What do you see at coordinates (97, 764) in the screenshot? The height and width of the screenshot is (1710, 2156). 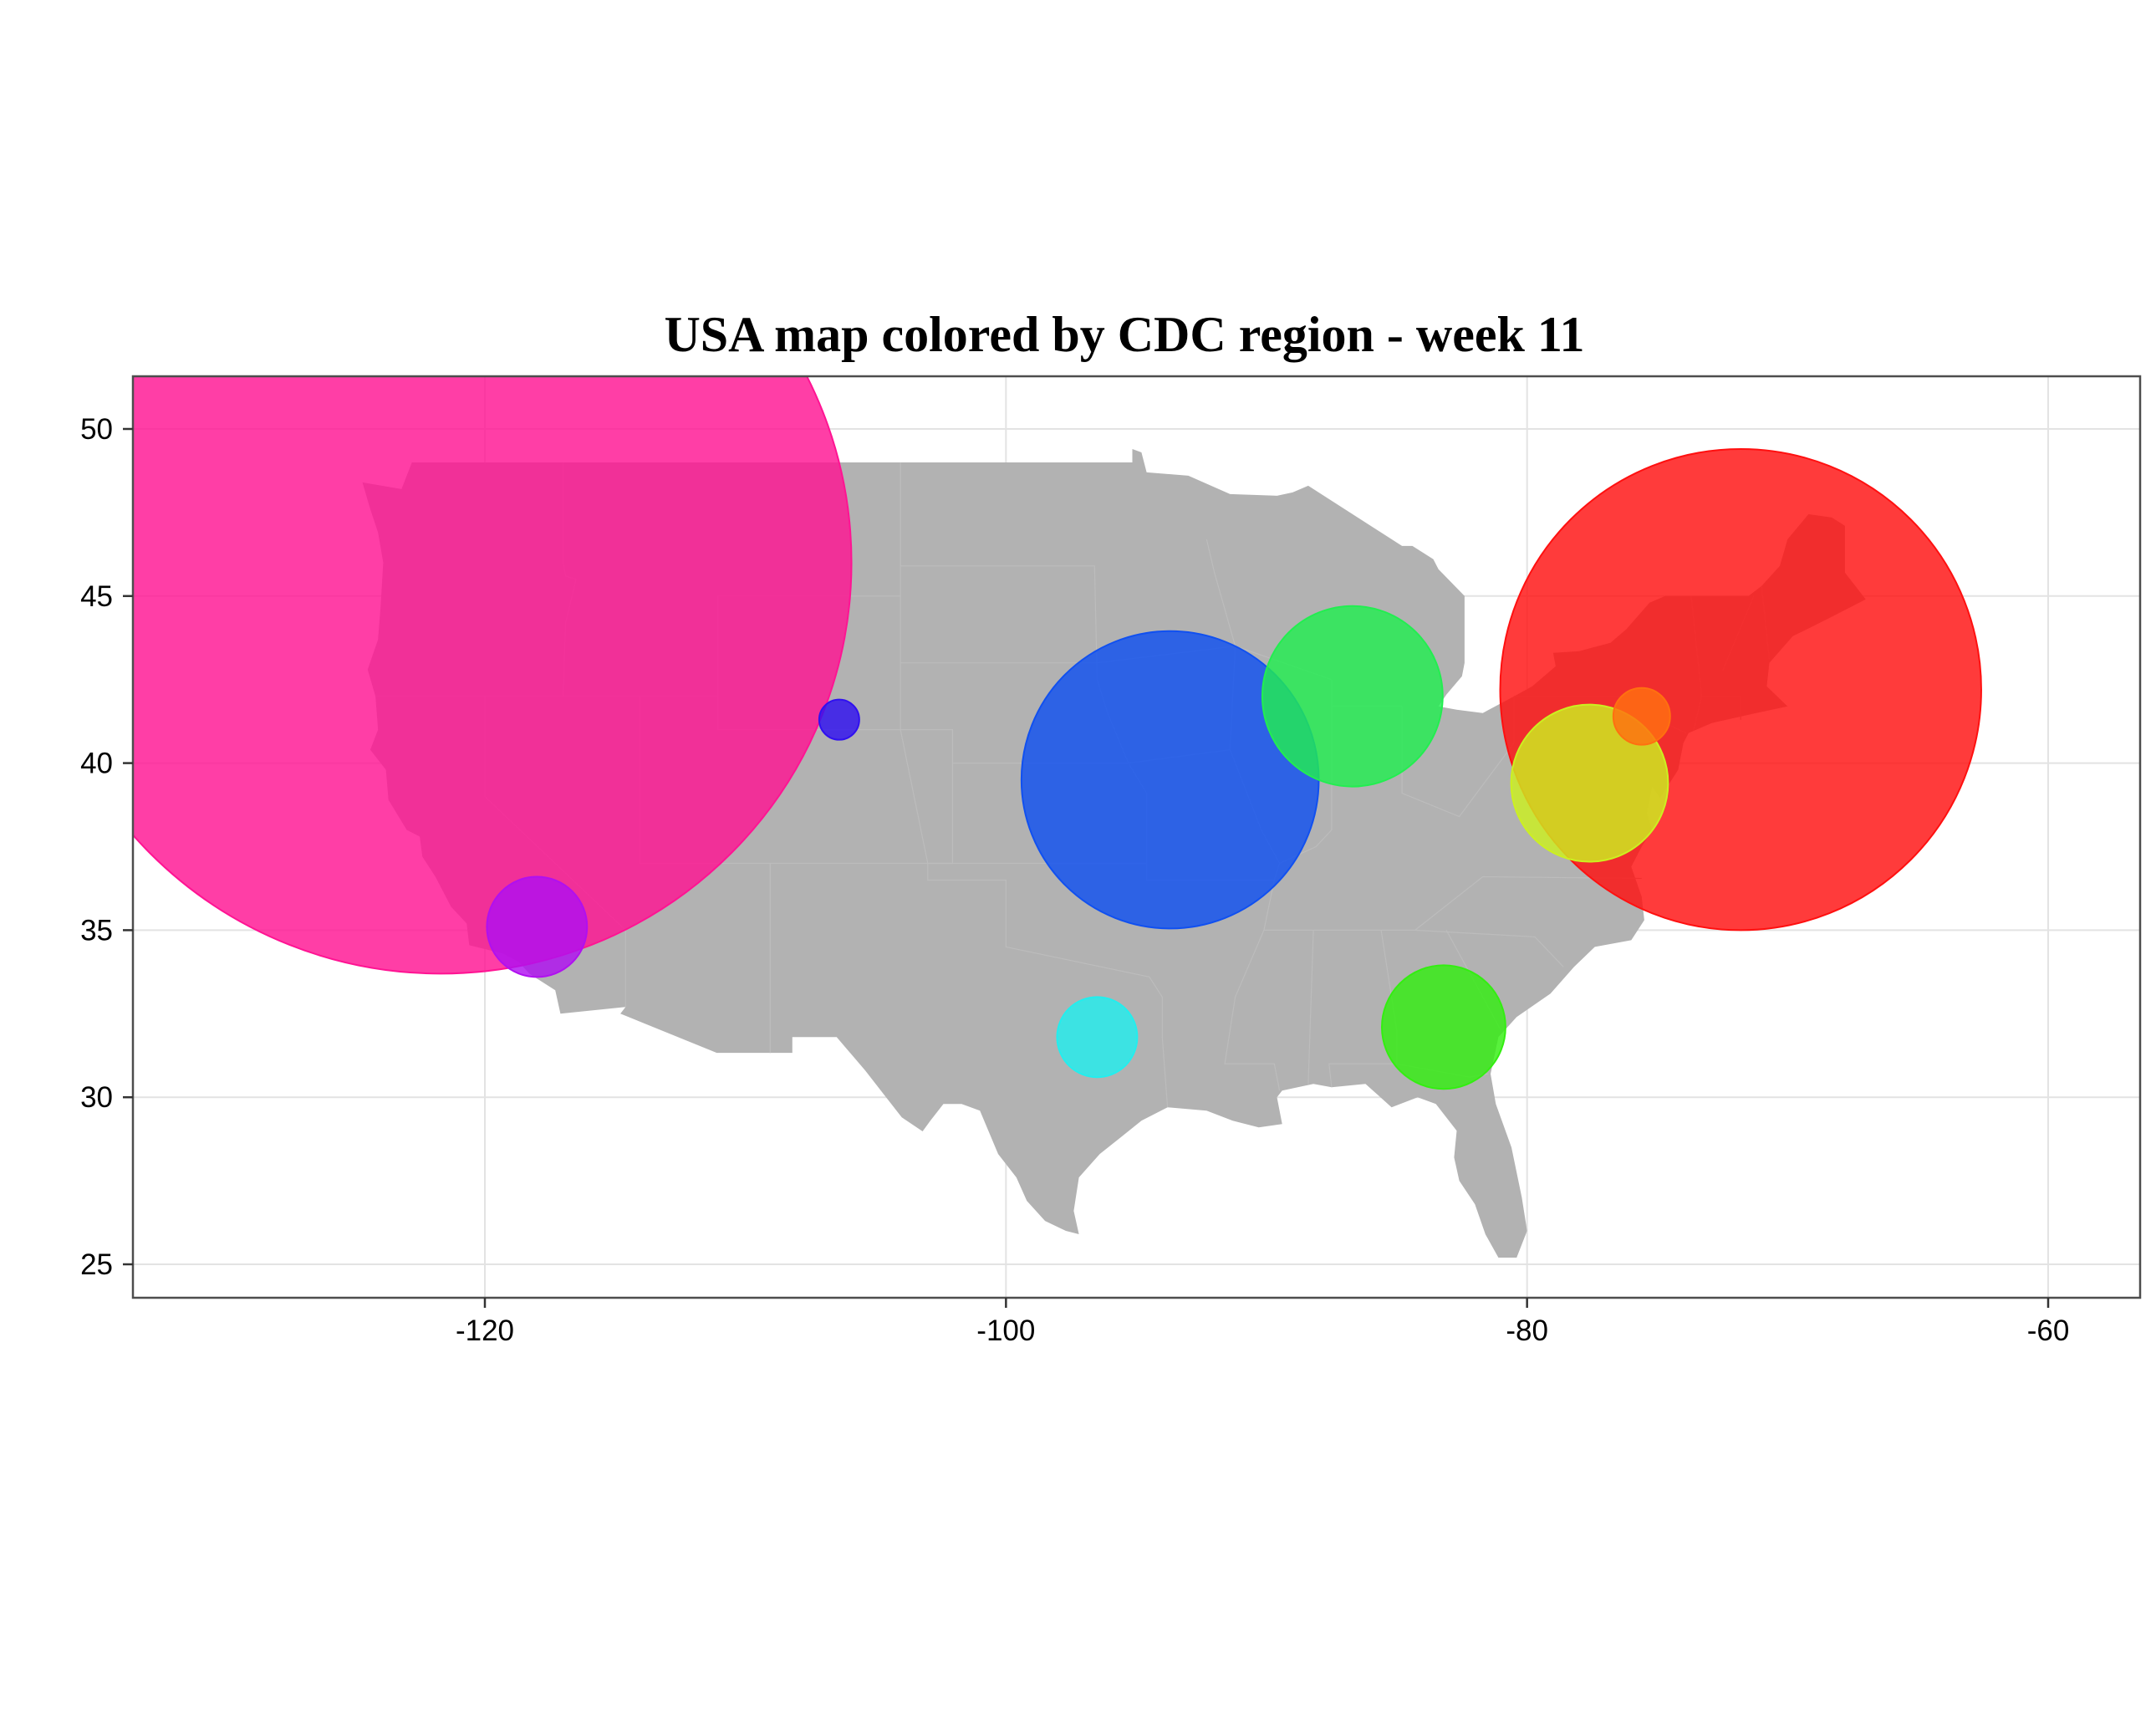 I see `y-tick-label-3: 40` at bounding box center [97, 764].